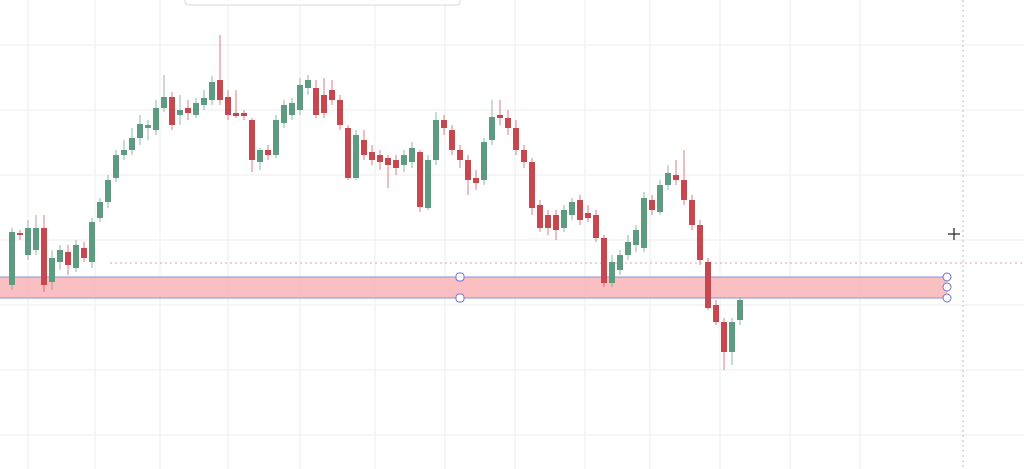 This screenshot has width=1024, height=469. What do you see at coordinates (954, 234) in the screenshot?
I see `cursor` at bounding box center [954, 234].